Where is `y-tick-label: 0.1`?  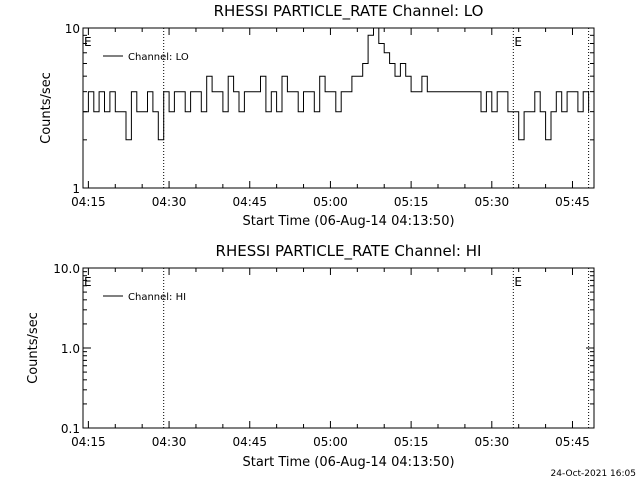 y-tick-label: 0.1 is located at coordinates (70, 429).